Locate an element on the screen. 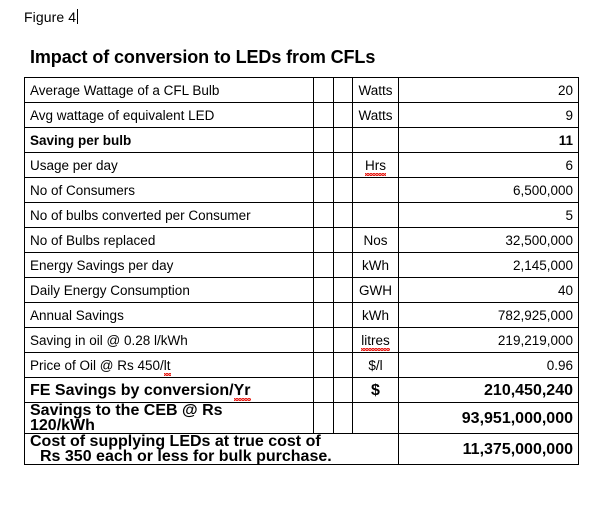 Image resolution: width=600 pixels, height=506 pixels. row-label-line2: Rs 350 each or less for bulk purchase. is located at coordinates (186, 456).